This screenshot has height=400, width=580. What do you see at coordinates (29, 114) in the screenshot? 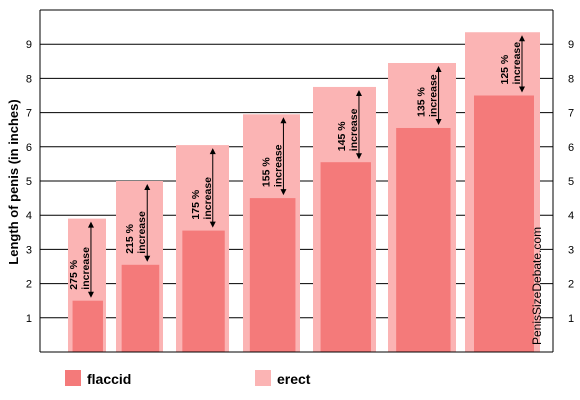
I see `y-tick-label-left: 7` at bounding box center [29, 114].